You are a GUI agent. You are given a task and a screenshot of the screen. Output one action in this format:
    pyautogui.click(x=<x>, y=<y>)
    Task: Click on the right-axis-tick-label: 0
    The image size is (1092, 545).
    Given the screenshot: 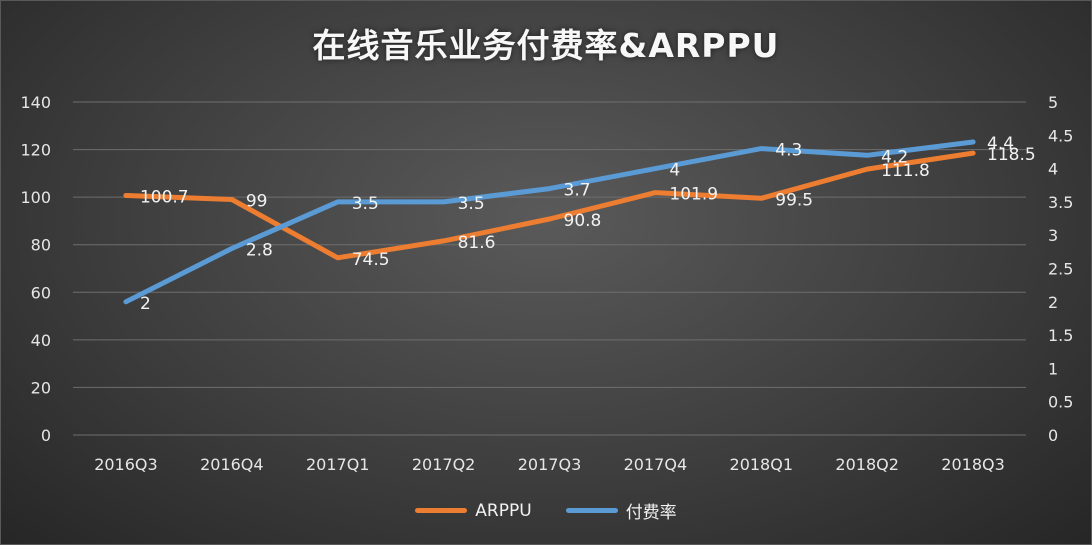 What is the action you would take?
    pyautogui.click(x=1053, y=435)
    